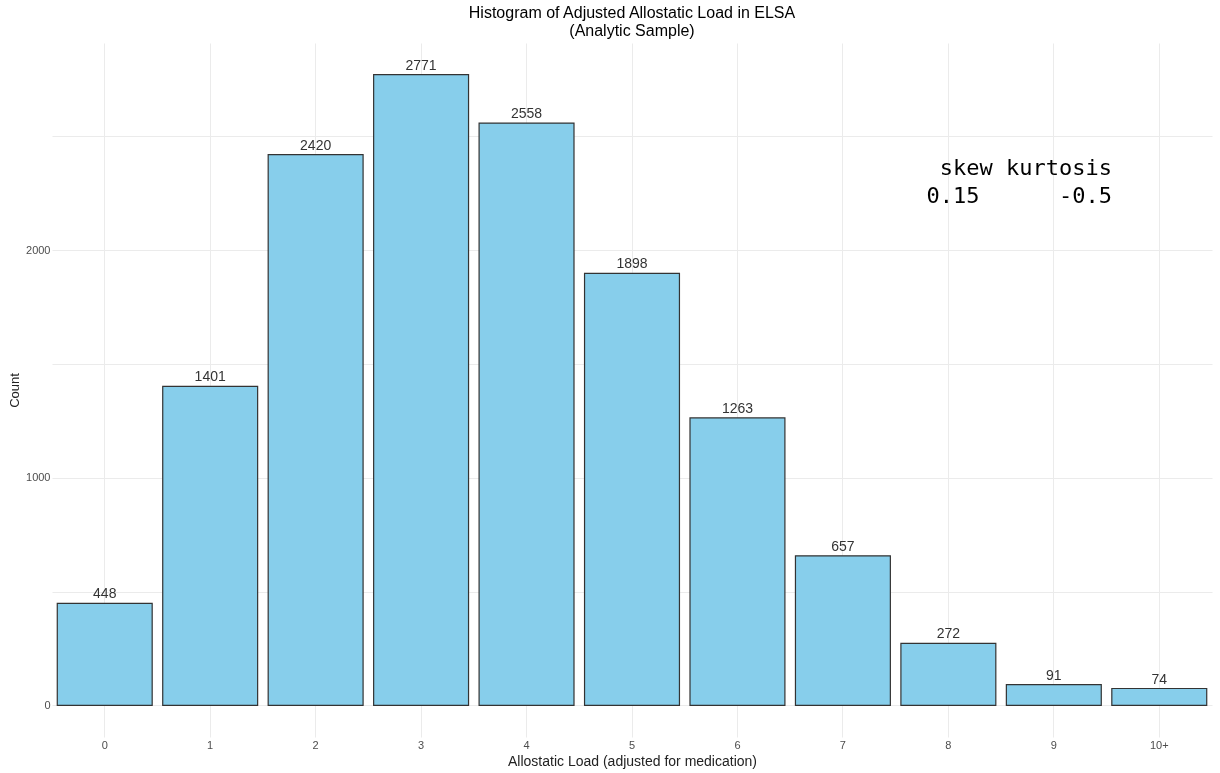  What do you see at coordinates (842, 744) in the screenshot?
I see `x-tick-label: 7` at bounding box center [842, 744].